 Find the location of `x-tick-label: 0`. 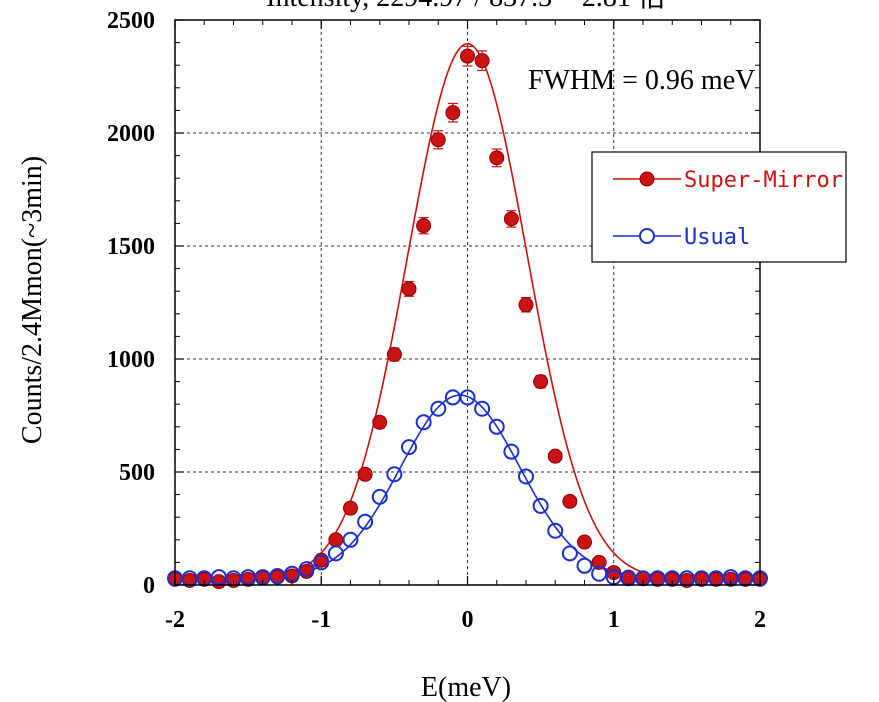

x-tick-label: 0 is located at coordinates (468, 620).